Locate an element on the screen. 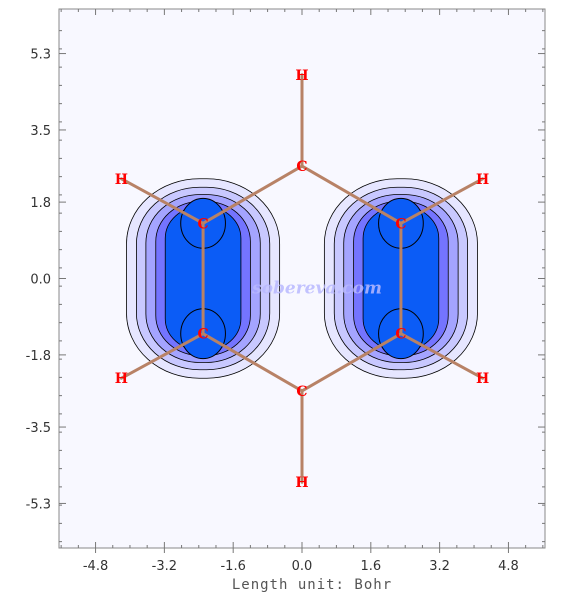 This screenshot has height=600, width=573. x-tick-label: 3.2 is located at coordinates (439, 566).